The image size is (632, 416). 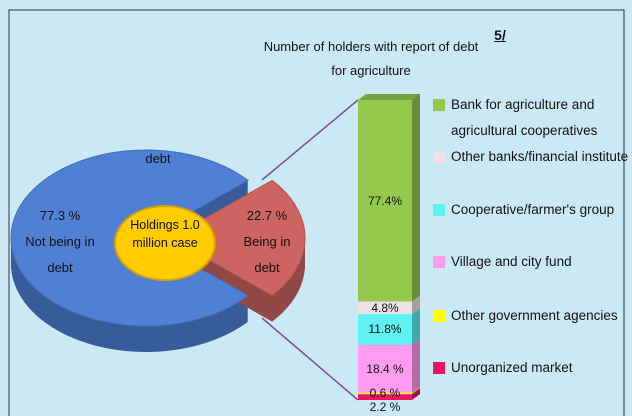 I want to click on bar-value-label: 77.4%, so click(x=385, y=200).